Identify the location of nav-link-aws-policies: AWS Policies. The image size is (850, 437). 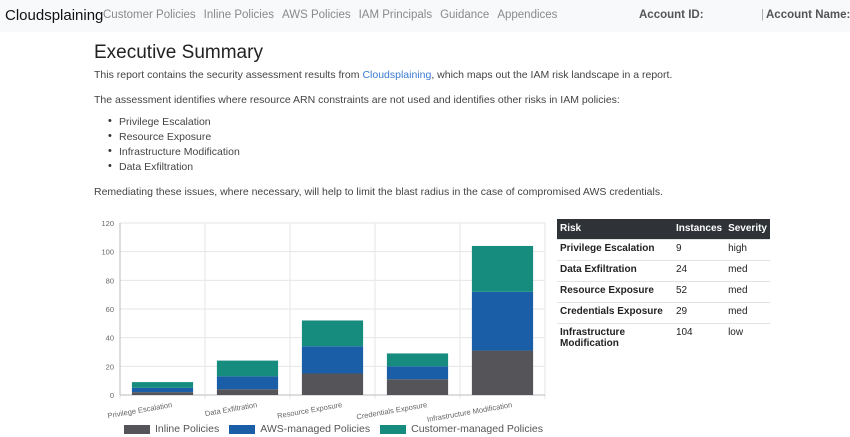
(316, 15).